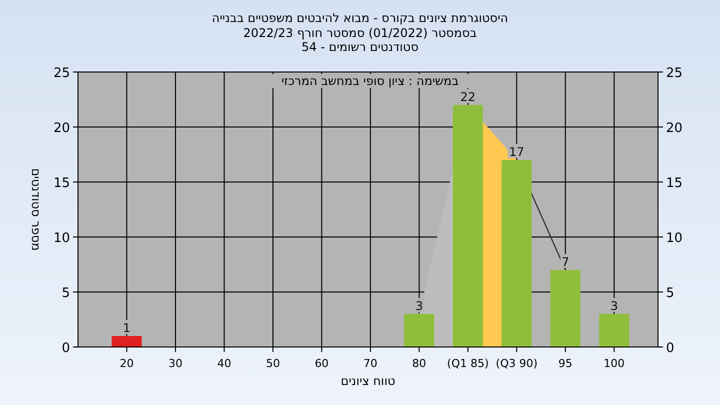 Image resolution: width=720 pixels, height=405 pixels. I want to click on data-label: 22, so click(468, 97).